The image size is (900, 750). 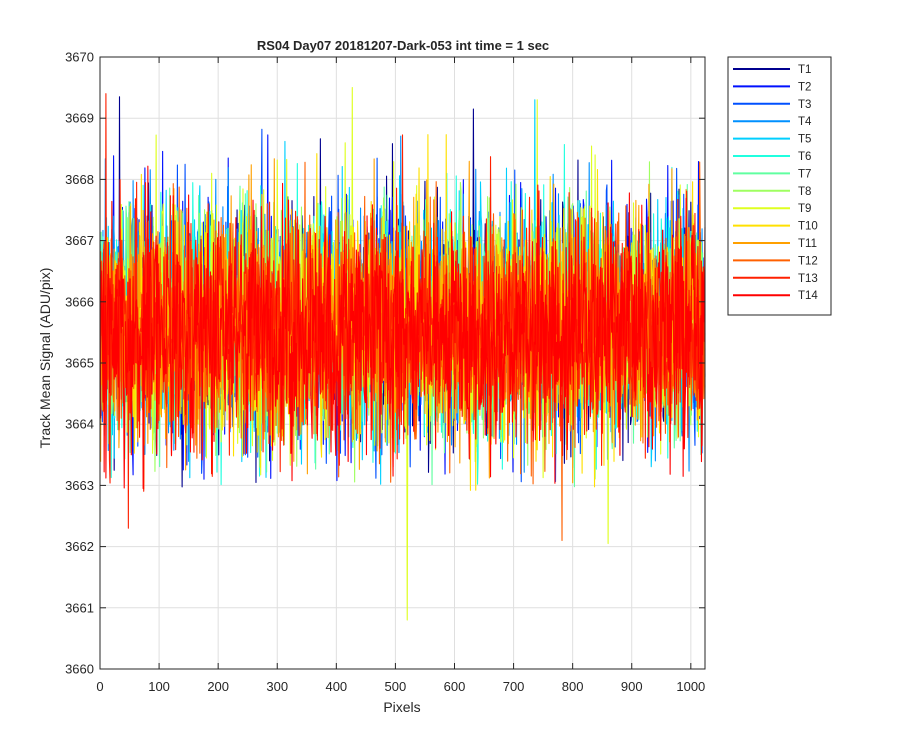 What do you see at coordinates (805, 122) in the screenshot?
I see `legend-label-t4: T4` at bounding box center [805, 122].